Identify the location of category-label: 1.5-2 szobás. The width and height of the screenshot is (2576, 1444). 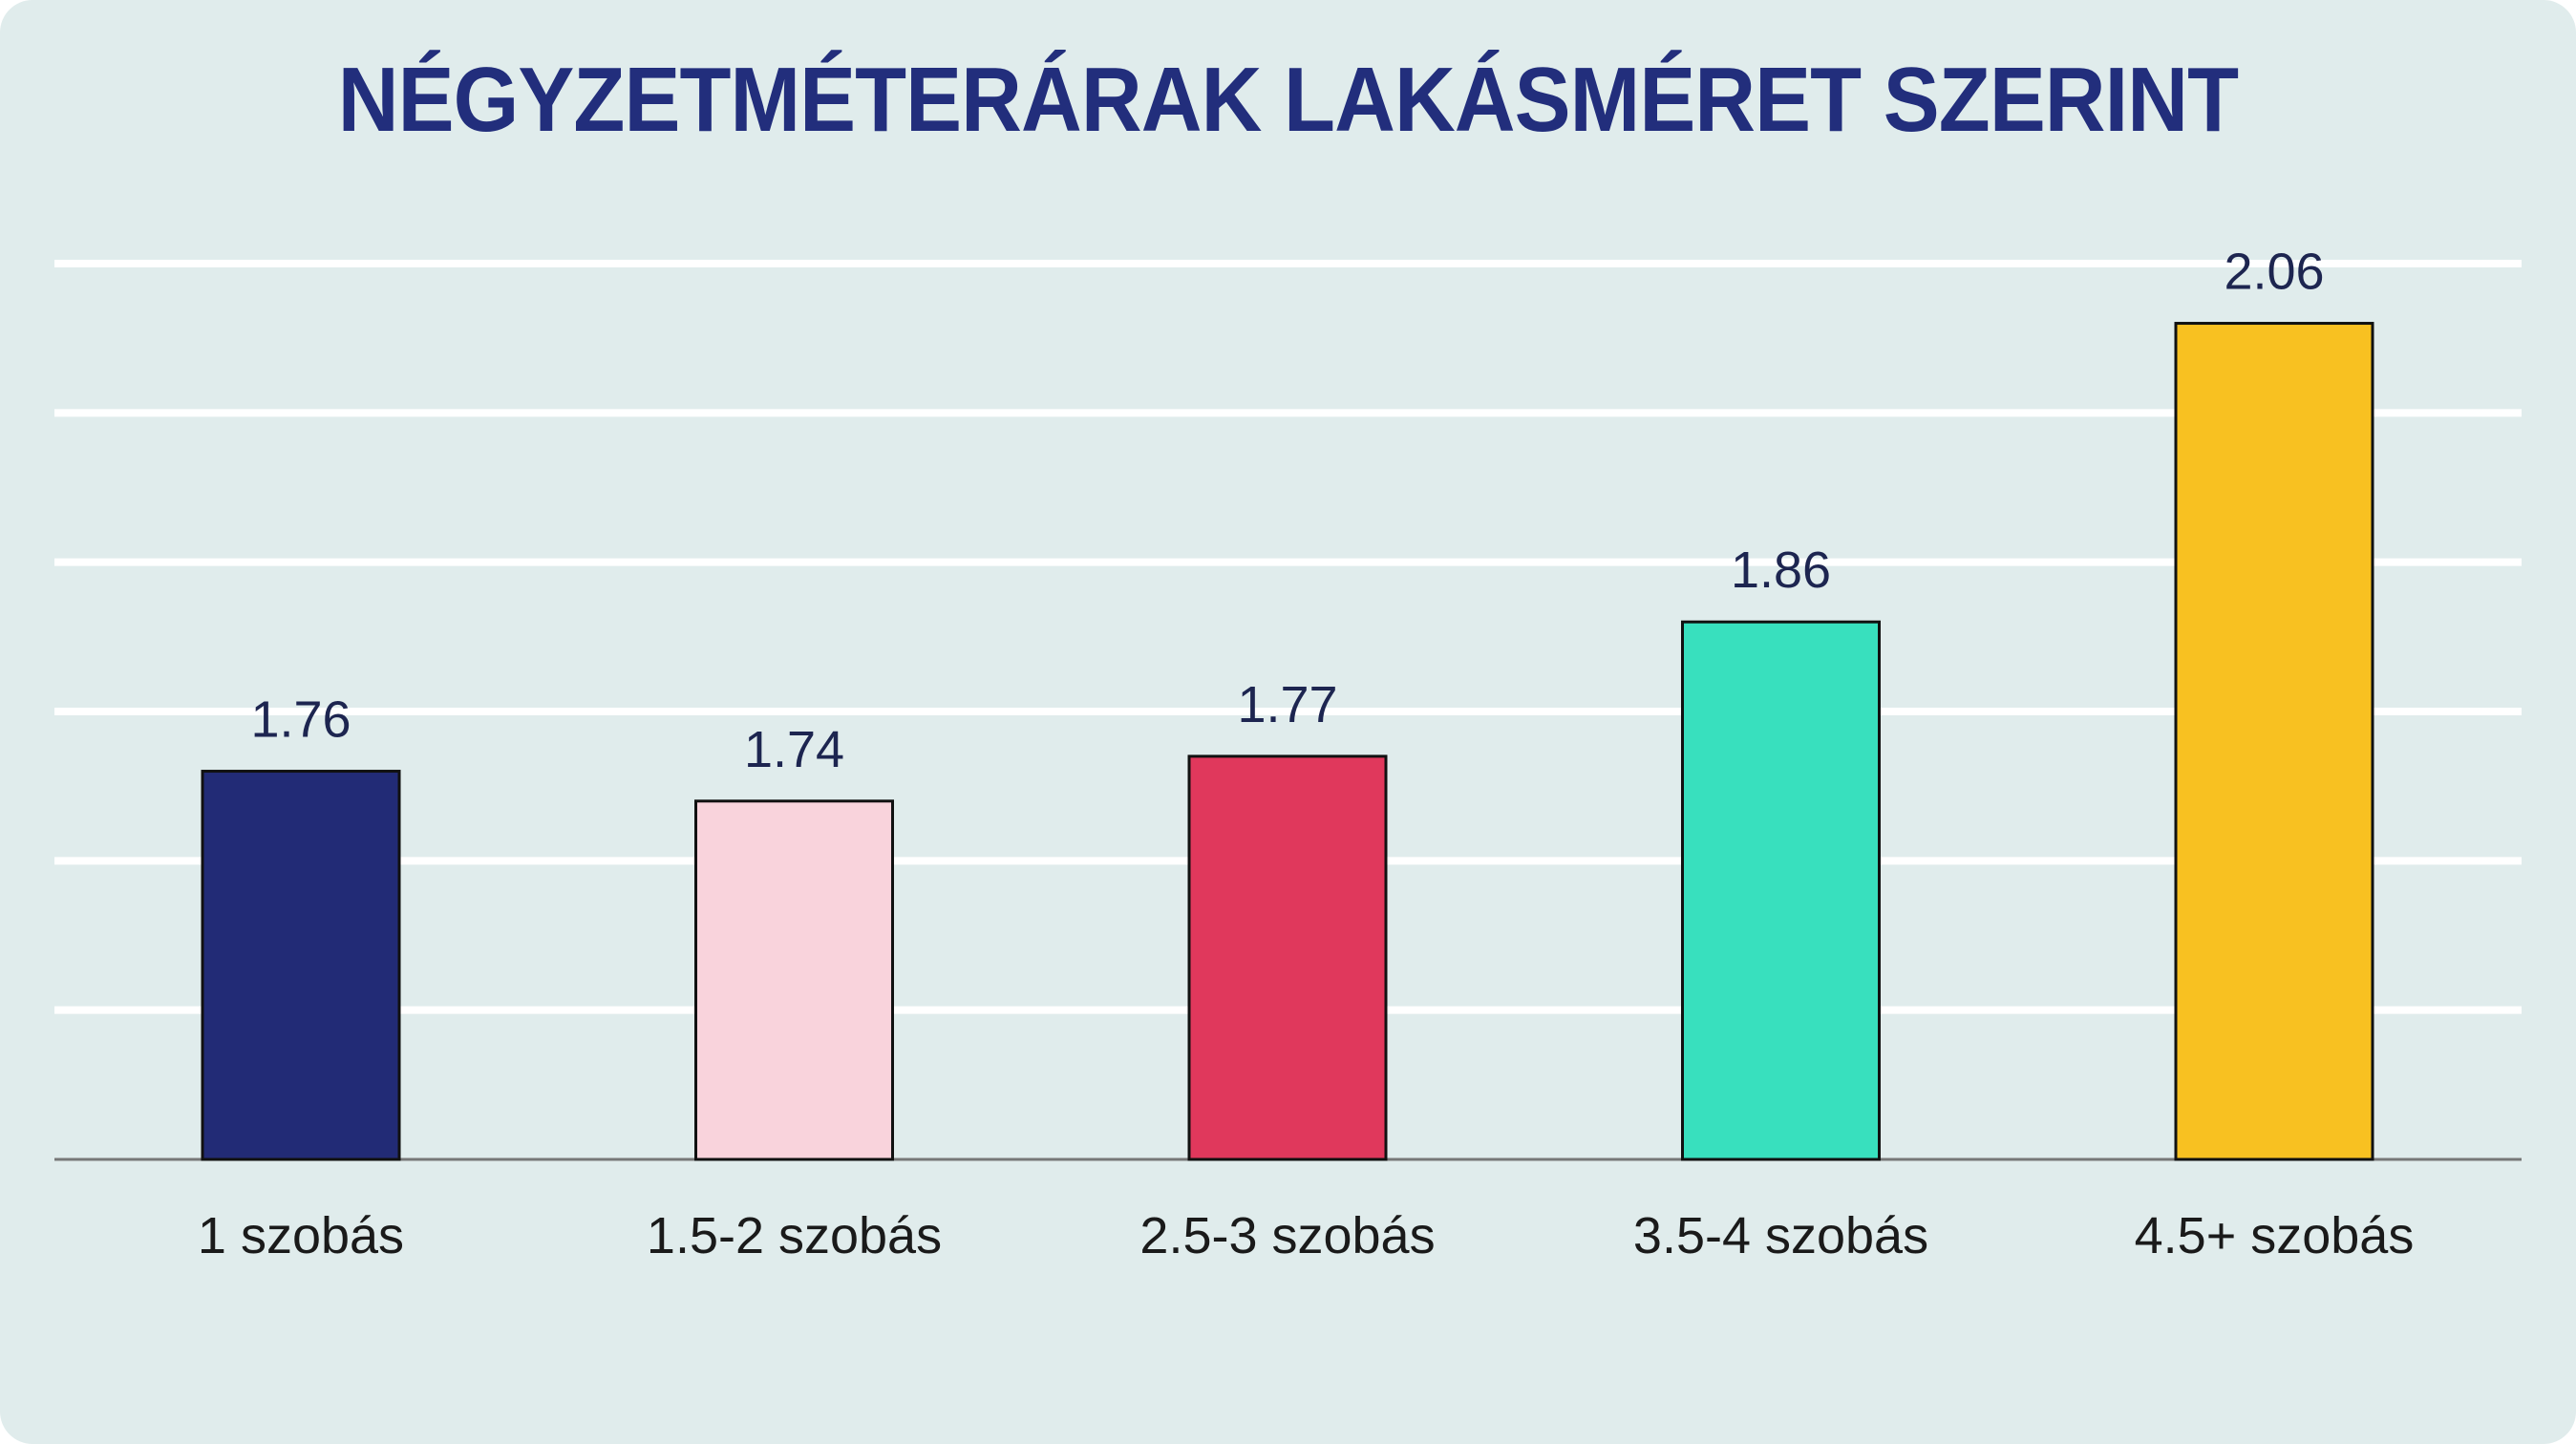
(794, 1235).